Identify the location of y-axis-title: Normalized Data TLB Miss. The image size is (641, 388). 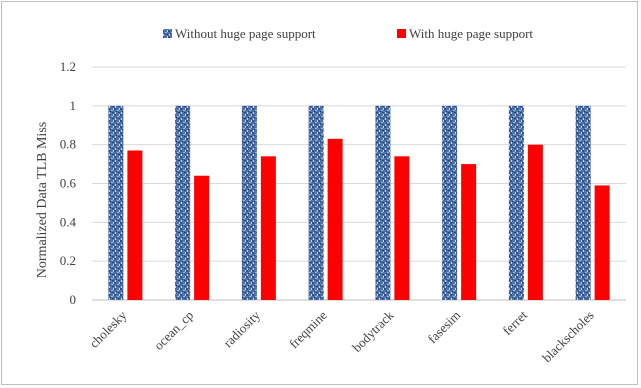
(42, 200).